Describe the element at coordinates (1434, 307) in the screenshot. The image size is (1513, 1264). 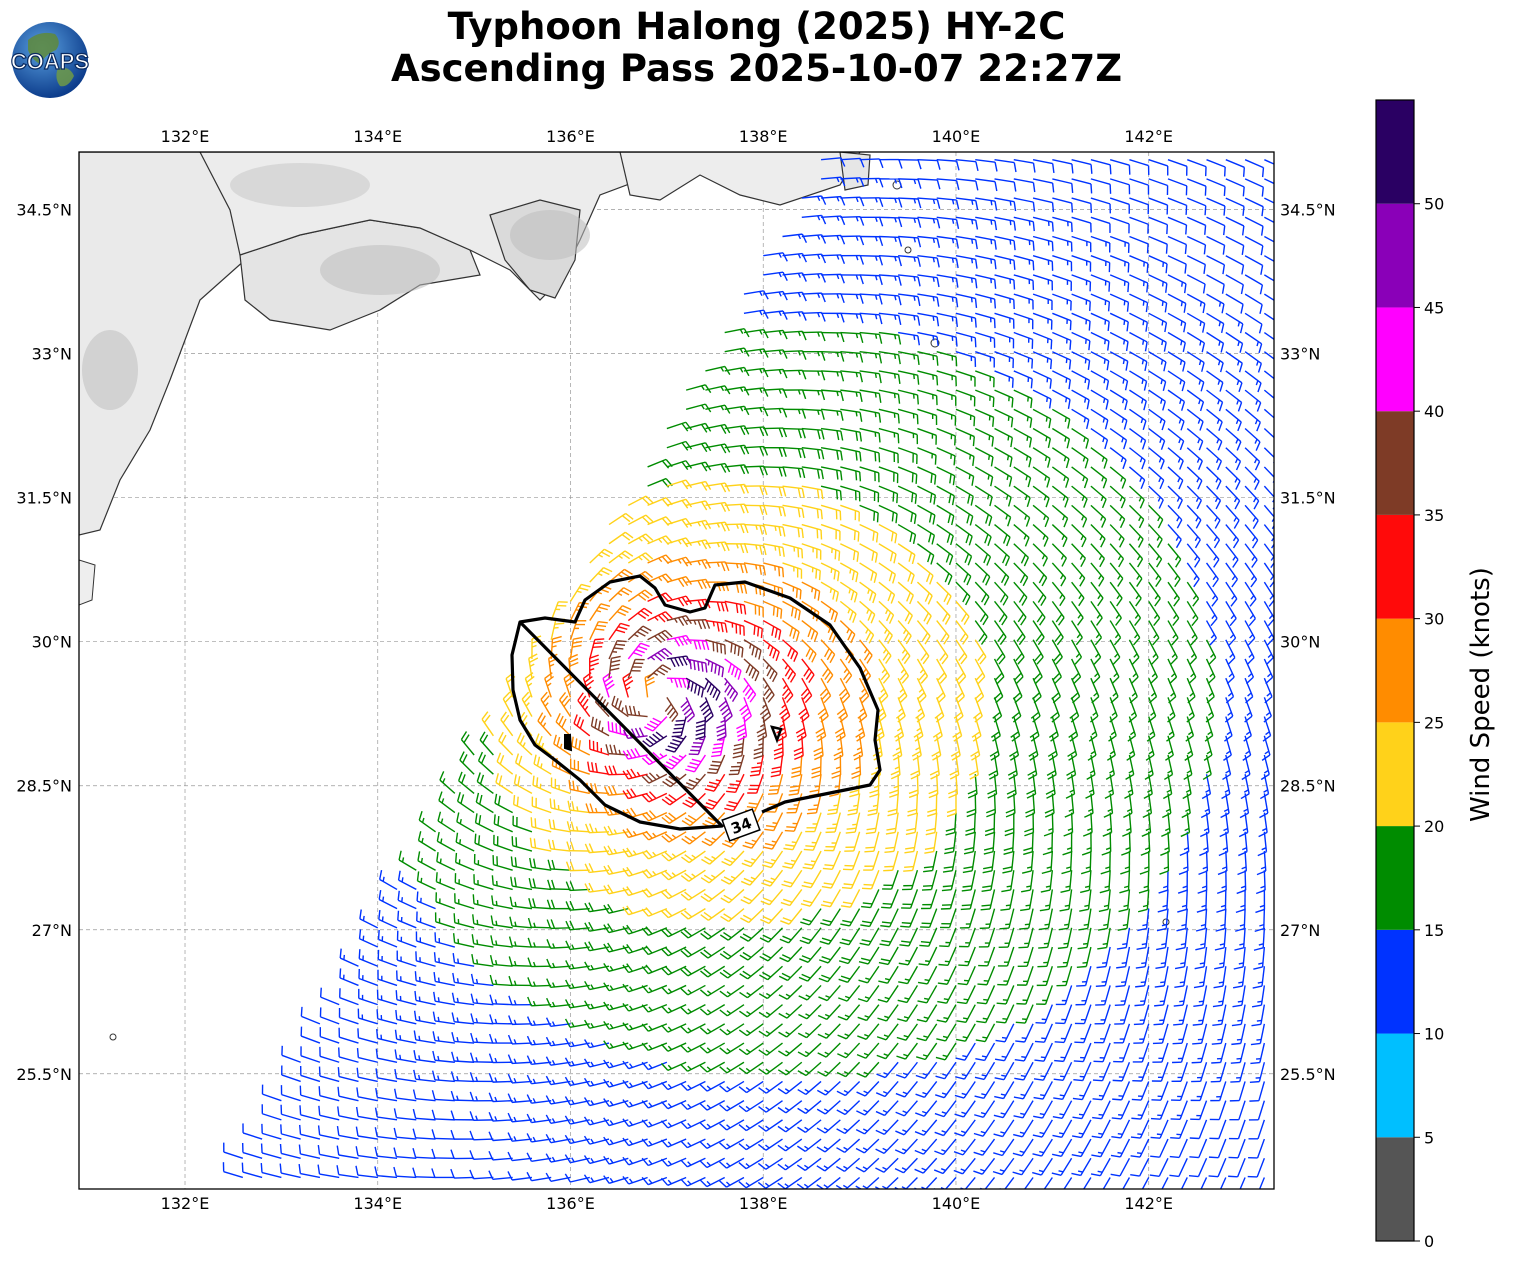
I see `colorbar-tick-label-9: 45` at that location.